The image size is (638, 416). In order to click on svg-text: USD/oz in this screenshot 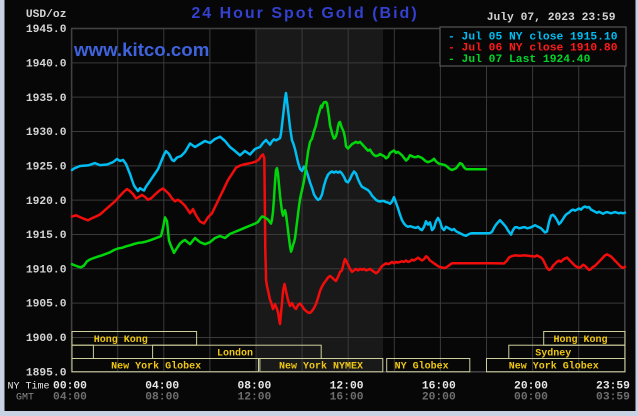, I will do `click(46, 15)`.